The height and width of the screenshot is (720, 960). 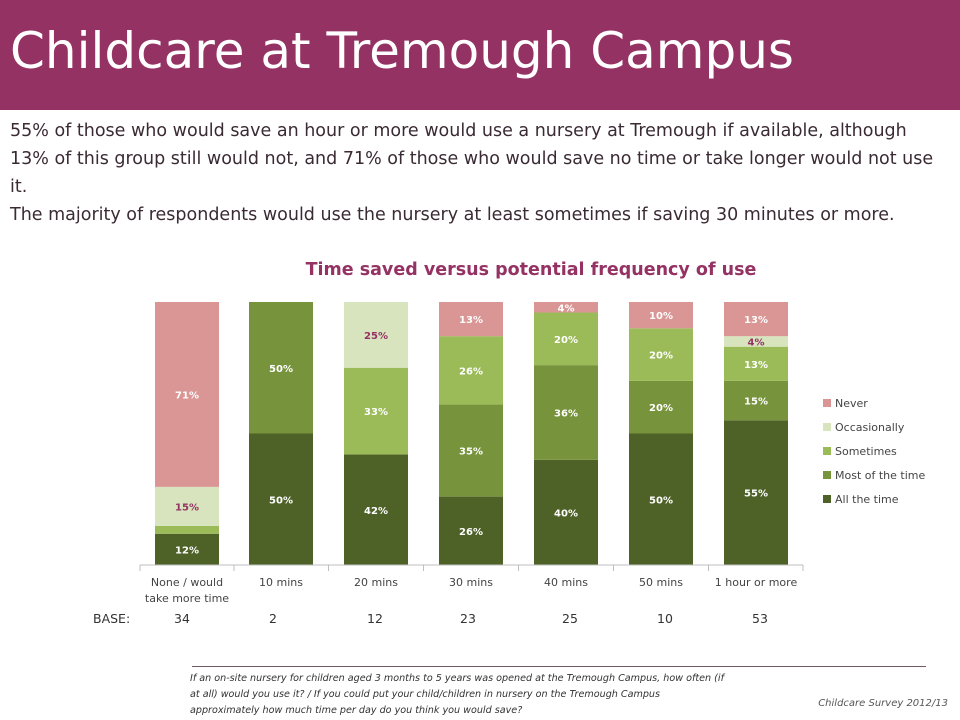 What do you see at coordinates (187, 582) in the screenshot?
I see `x-tick-label: None / would` at bounding box center [187, 582].